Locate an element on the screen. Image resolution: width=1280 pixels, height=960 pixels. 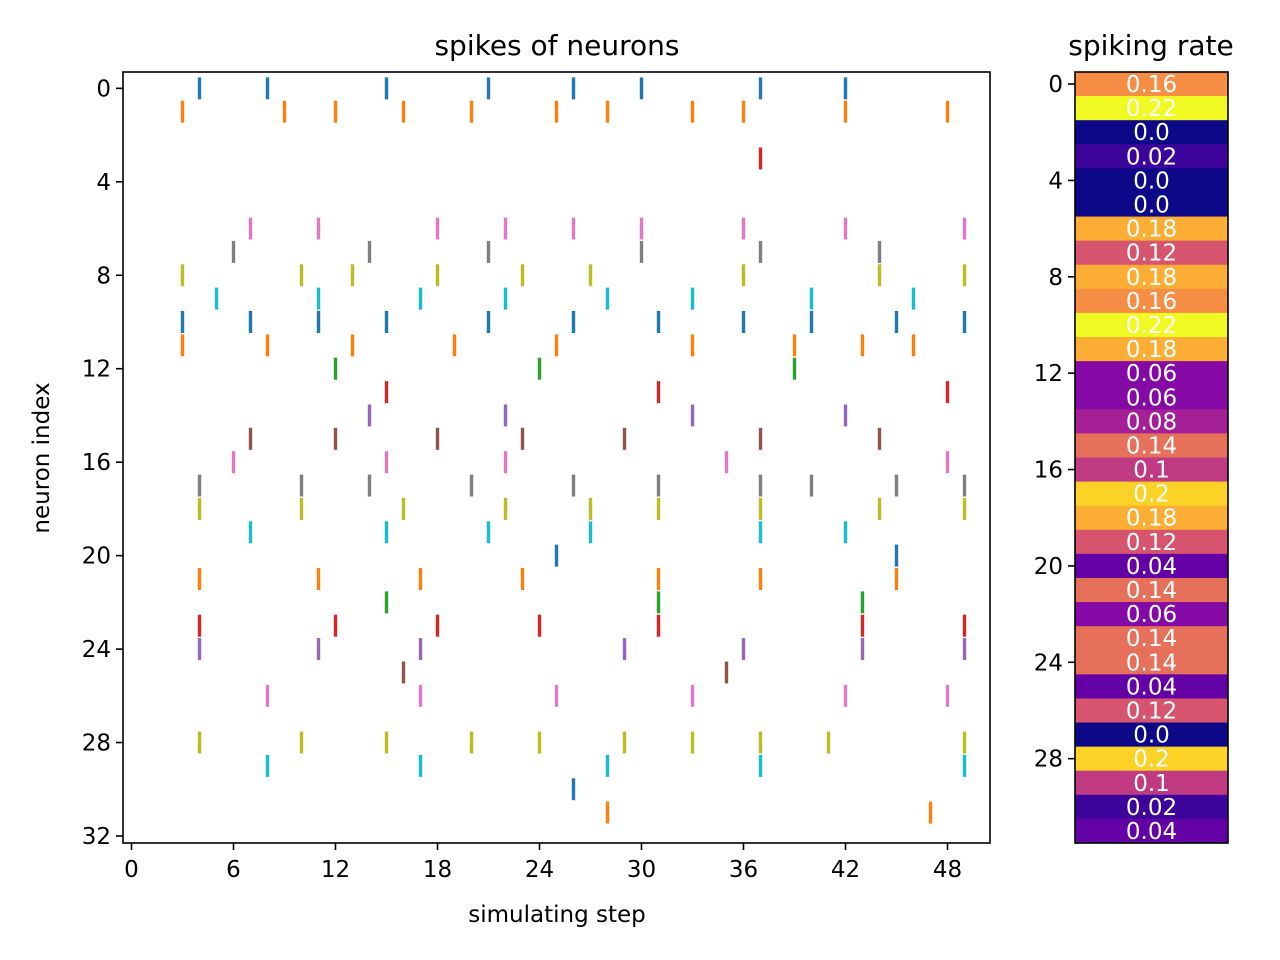
heatmap-y-tick-label: 24 is located at coordinates (1048, 663).